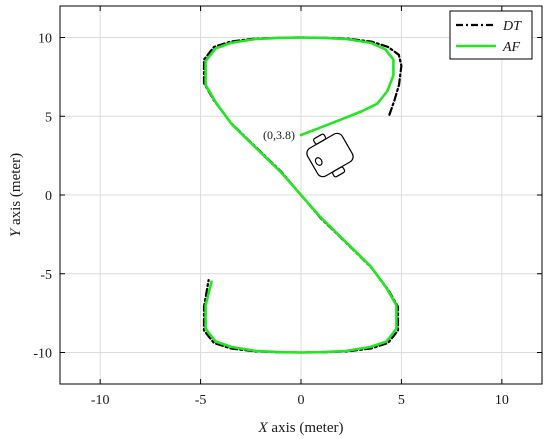  I want to click on robot-icon, so click(330, 155).